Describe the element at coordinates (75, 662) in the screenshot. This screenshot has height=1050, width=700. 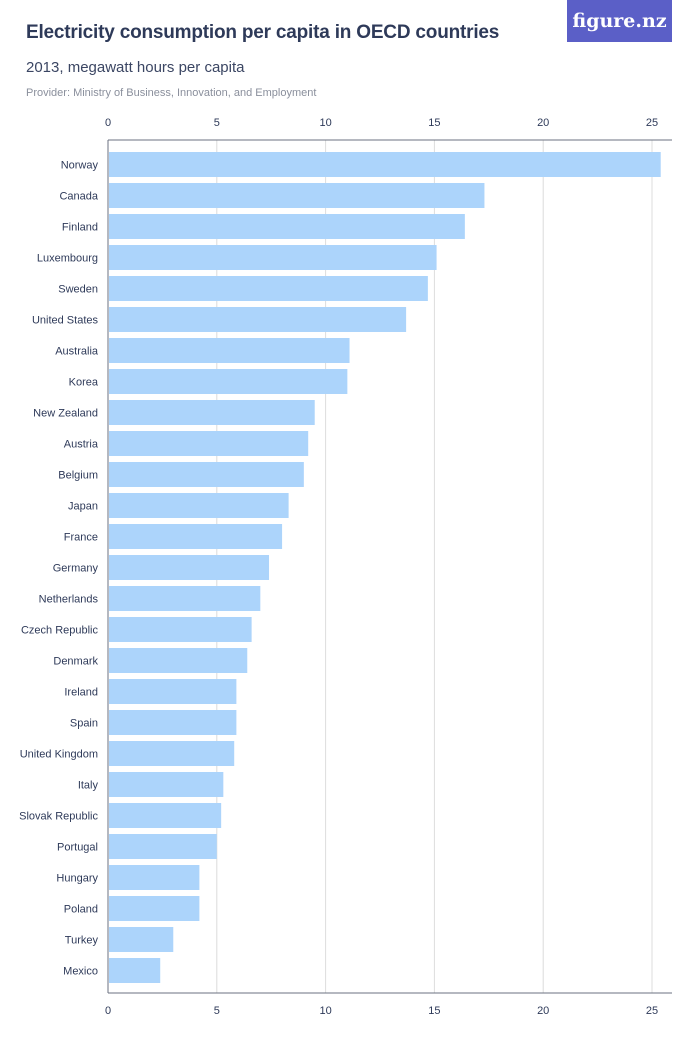
I see `category-label: Denmark` at that location.